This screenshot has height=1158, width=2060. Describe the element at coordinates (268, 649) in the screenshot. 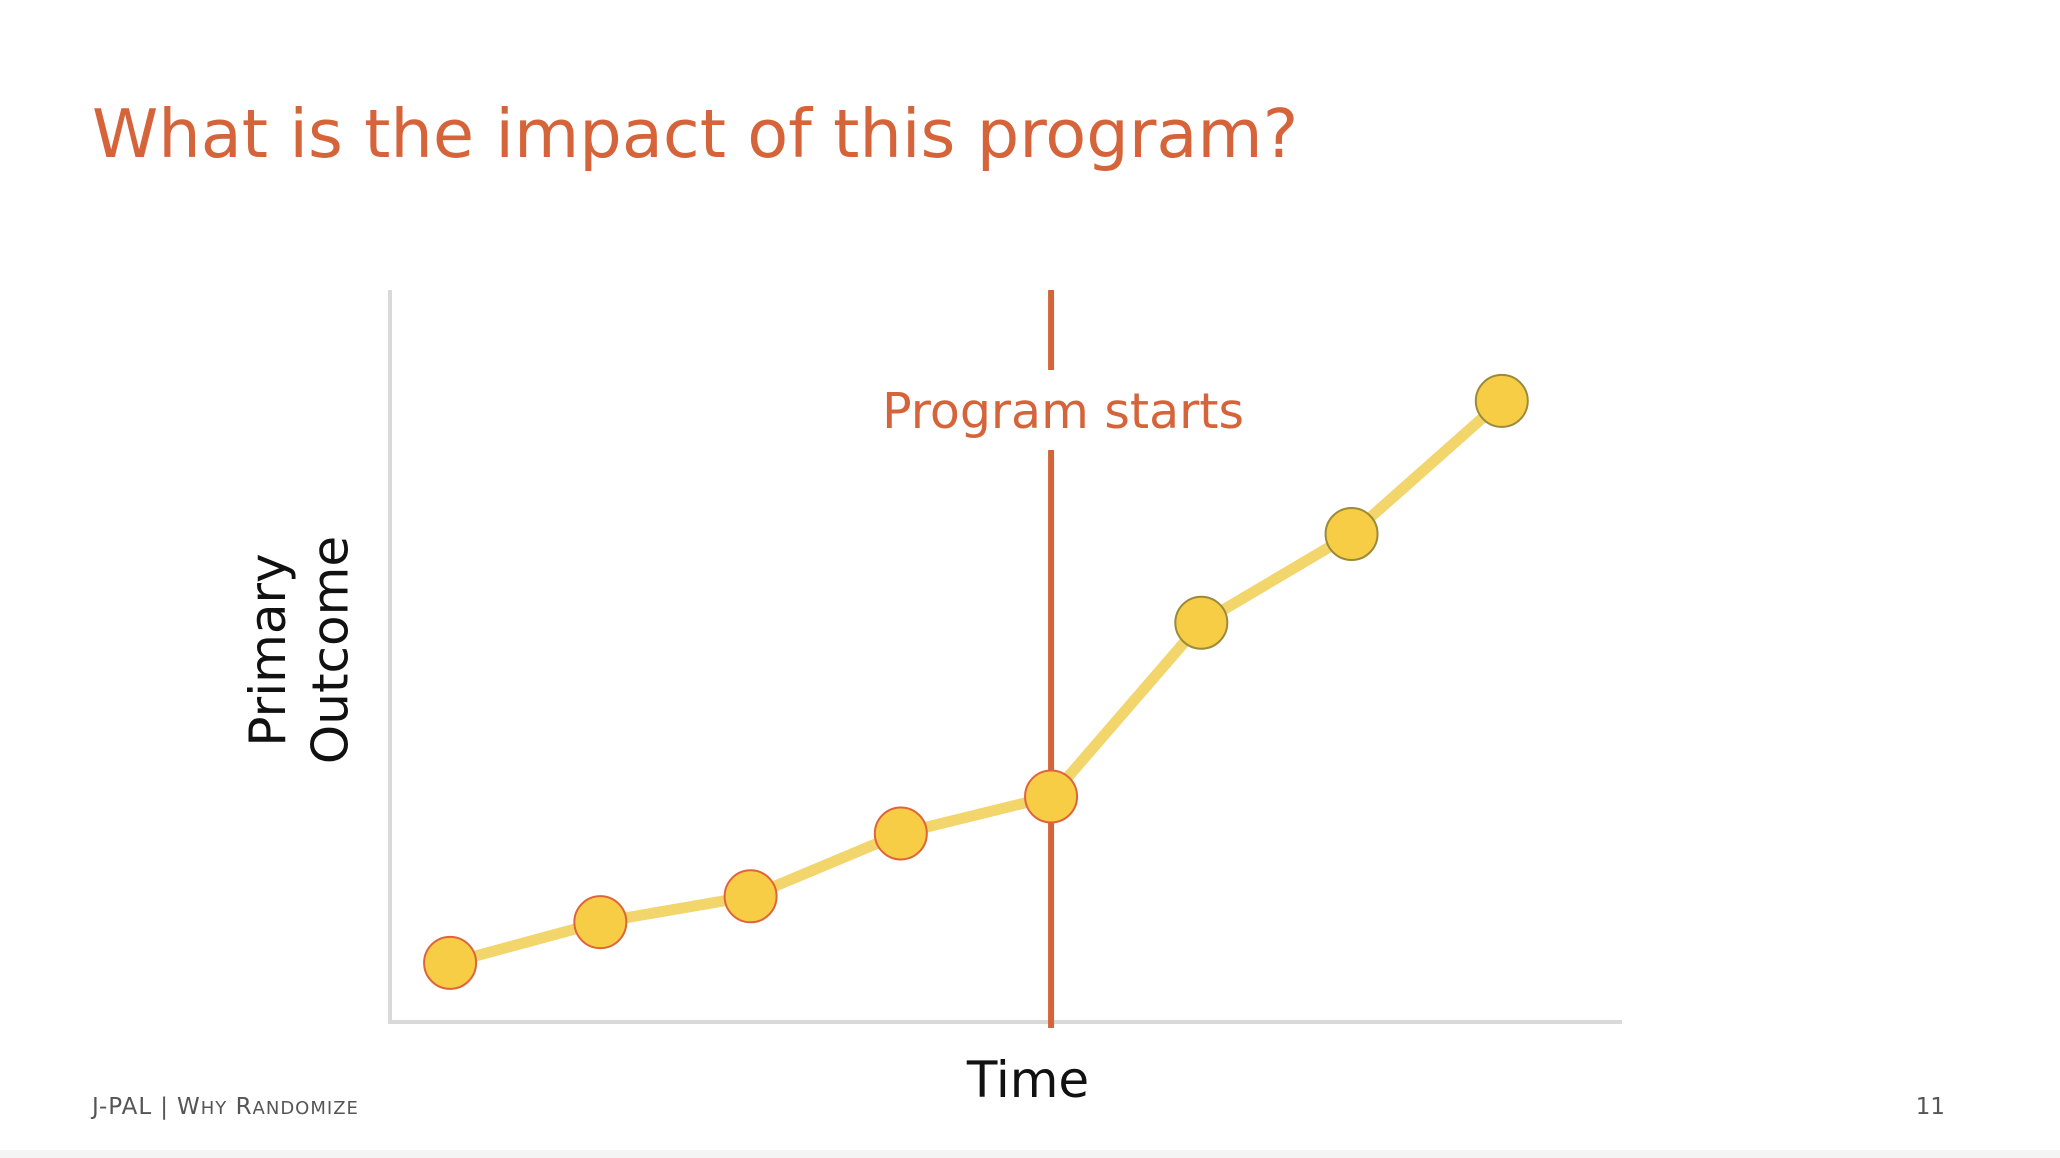

I see `y-axis-label-line: Primary` at that location.